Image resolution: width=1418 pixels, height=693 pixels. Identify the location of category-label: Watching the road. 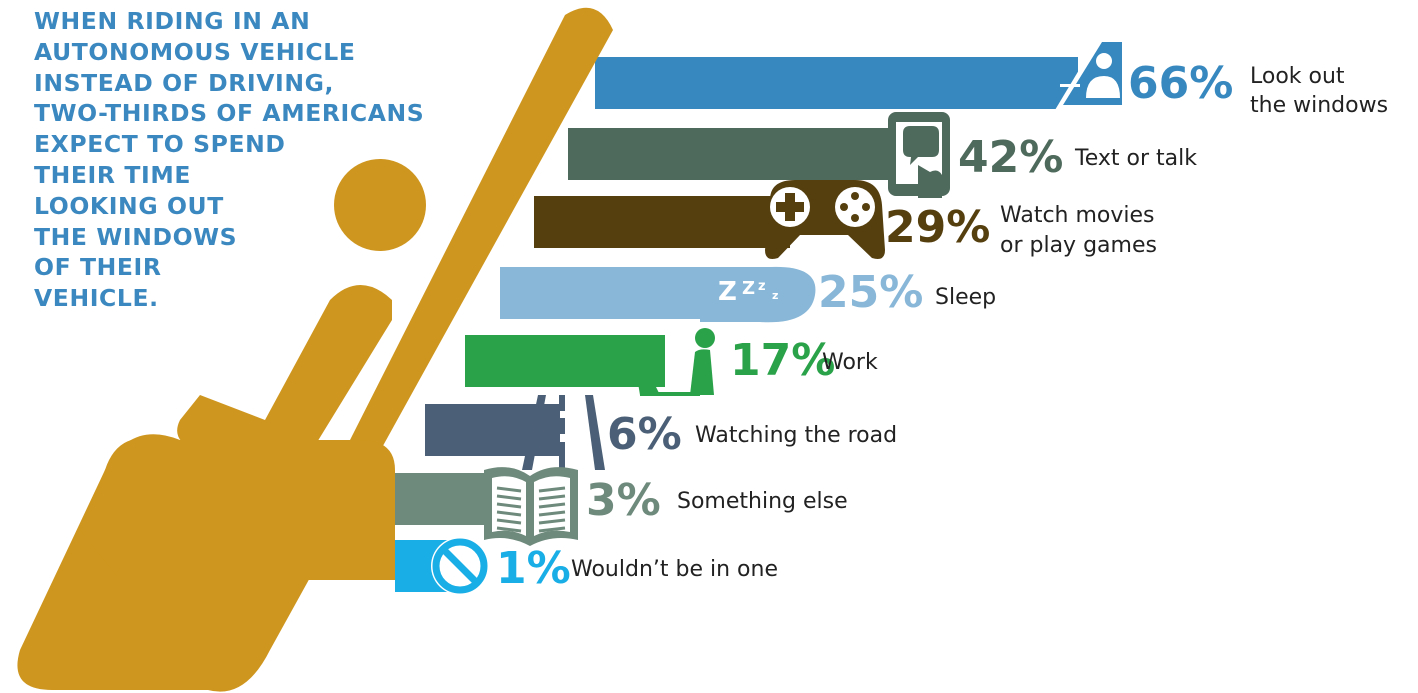
(796, 435).